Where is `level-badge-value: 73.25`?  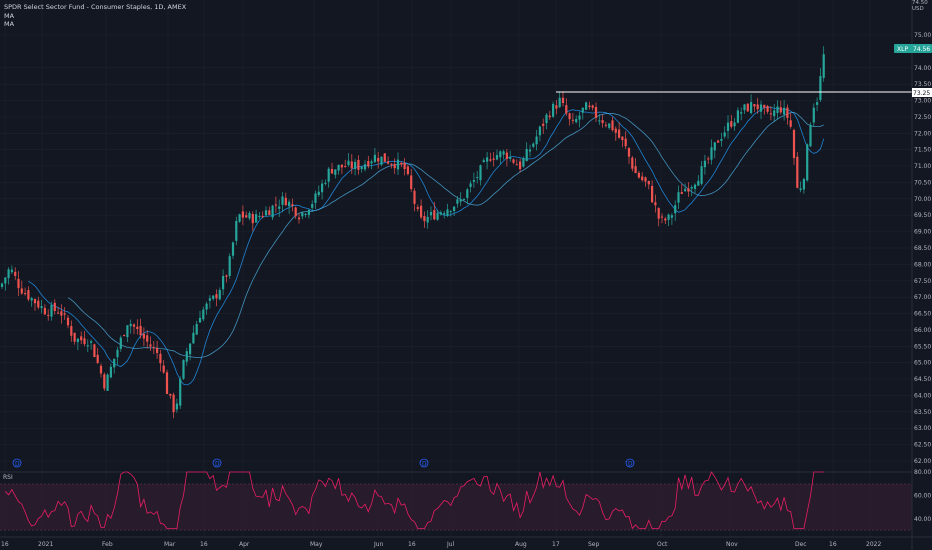
level-badge-value: 73.25 is located at coordinates (921, 93).